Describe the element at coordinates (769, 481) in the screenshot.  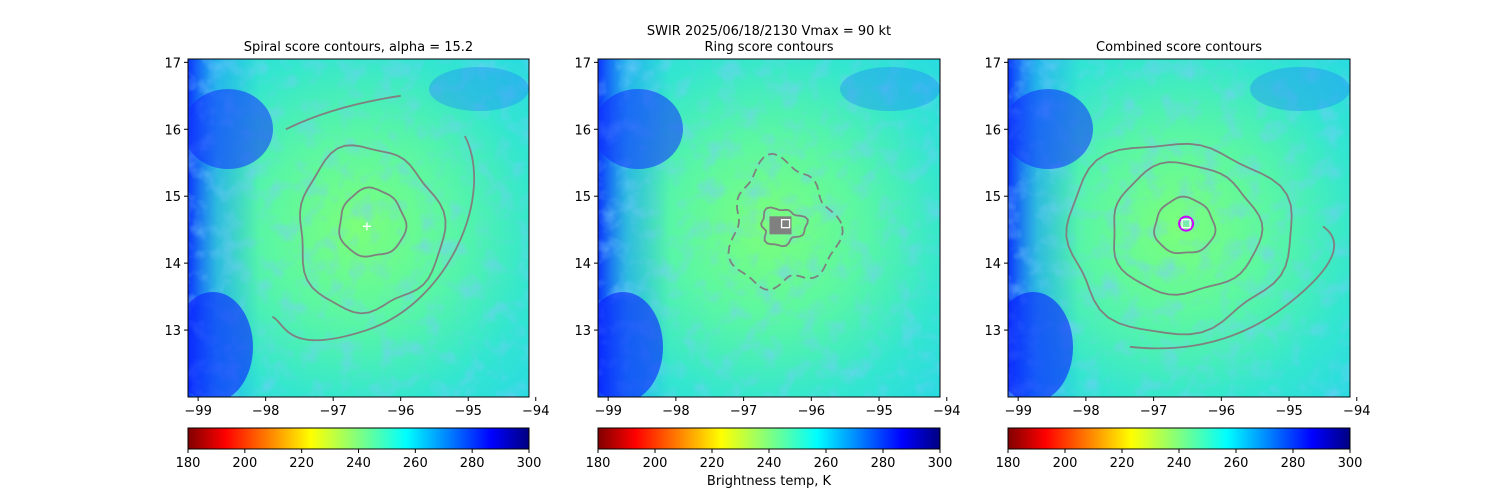
I see `colorbar-label: Brightness temp, K` at that location.